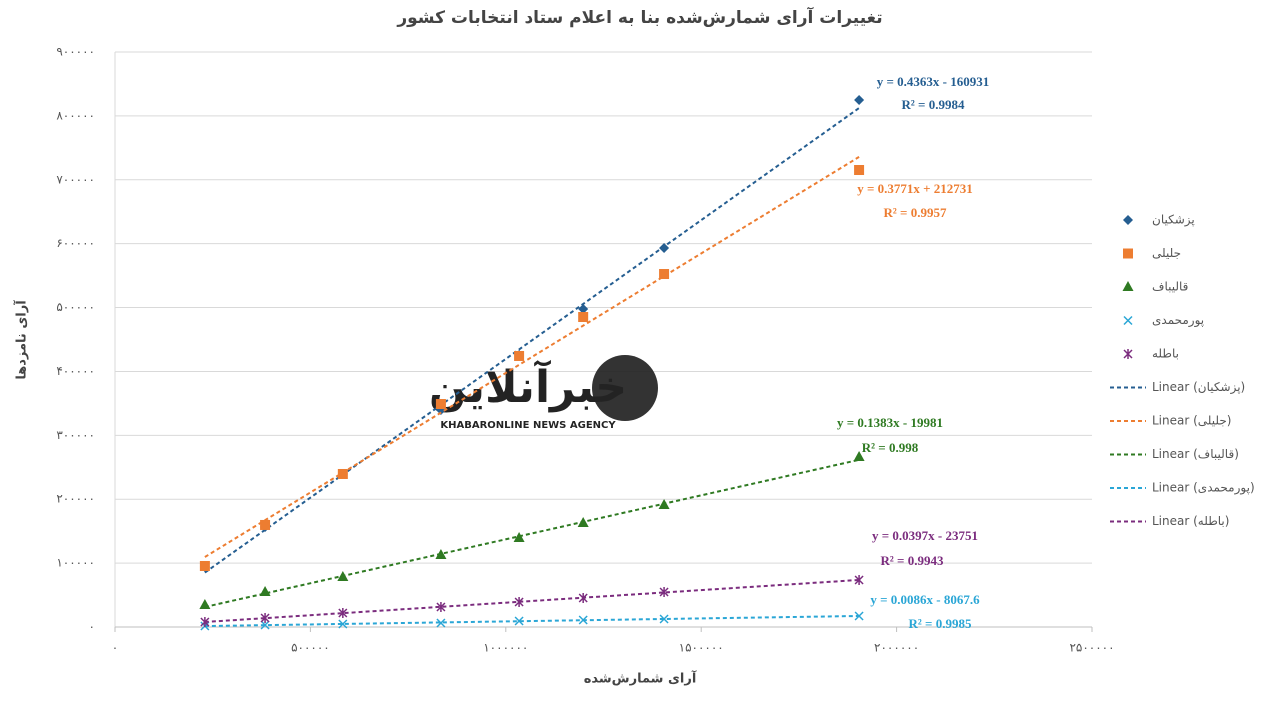 This screenshot has height=705, width=1280. I want to click on y-tick-label: ۷۰۰۰۰۰, so click(75, 179).